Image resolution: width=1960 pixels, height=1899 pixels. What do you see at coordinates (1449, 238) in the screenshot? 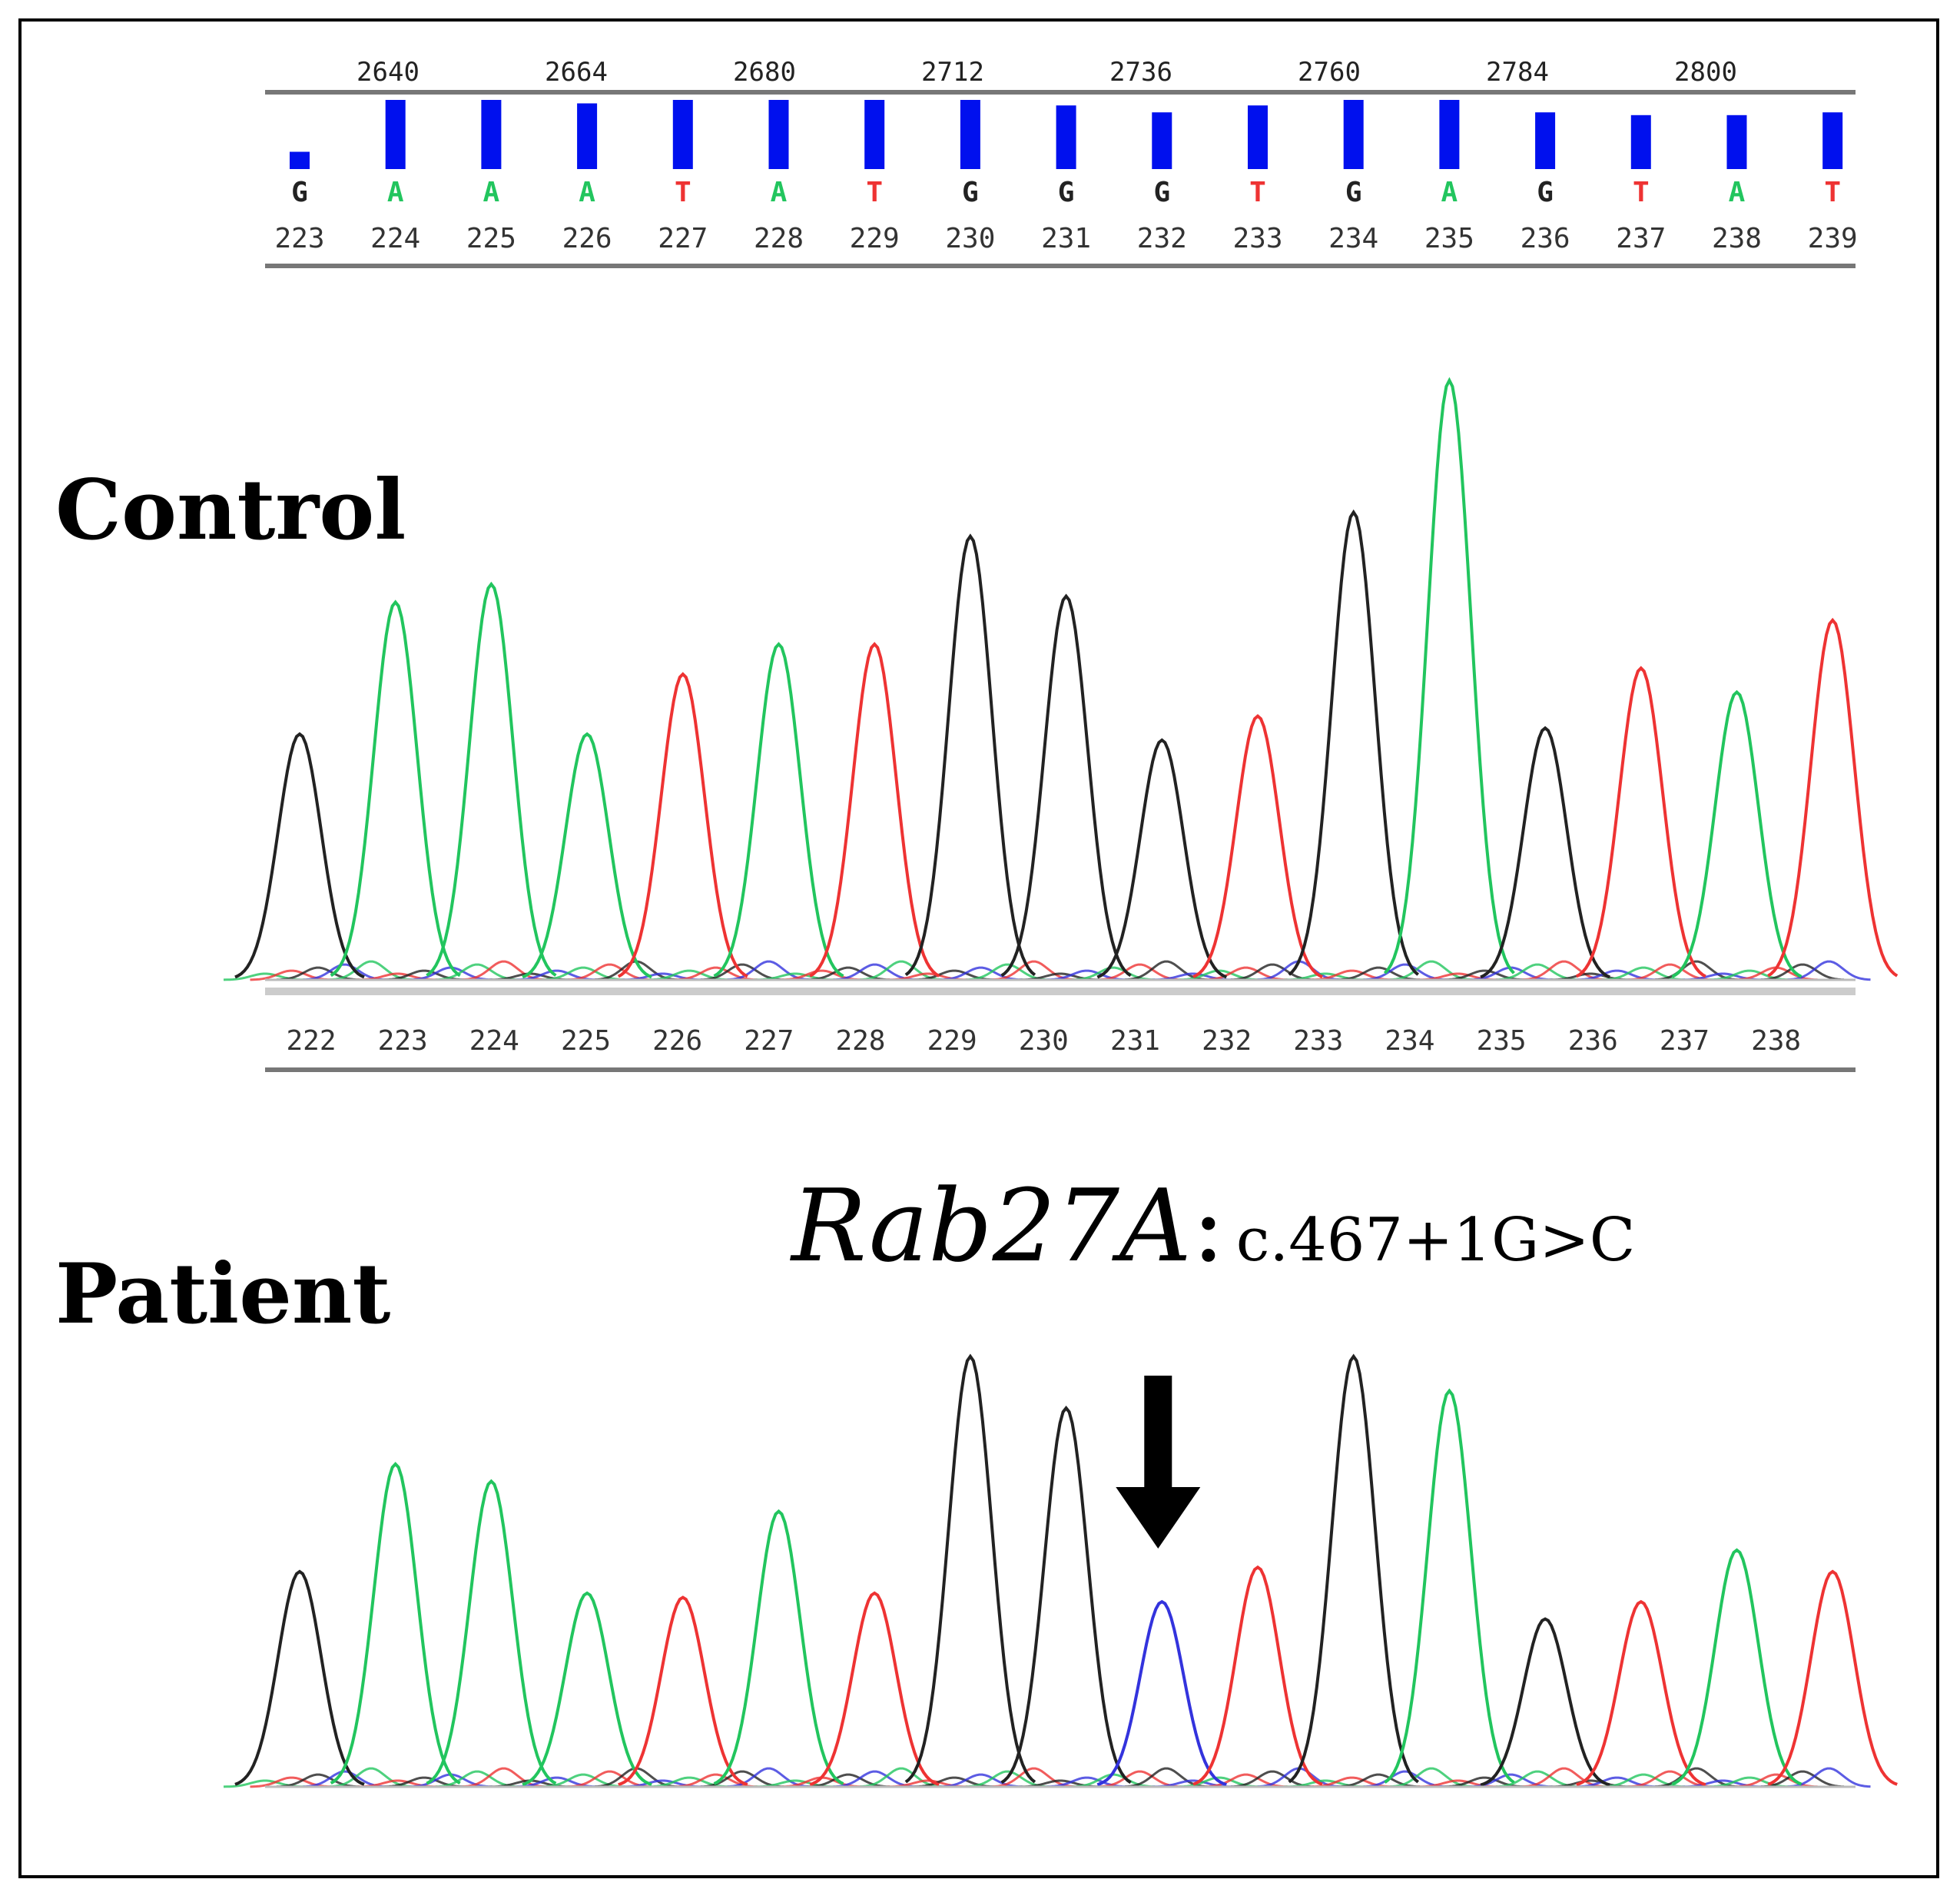
I see `base-number: 235` at bounding box center [1449, 238].